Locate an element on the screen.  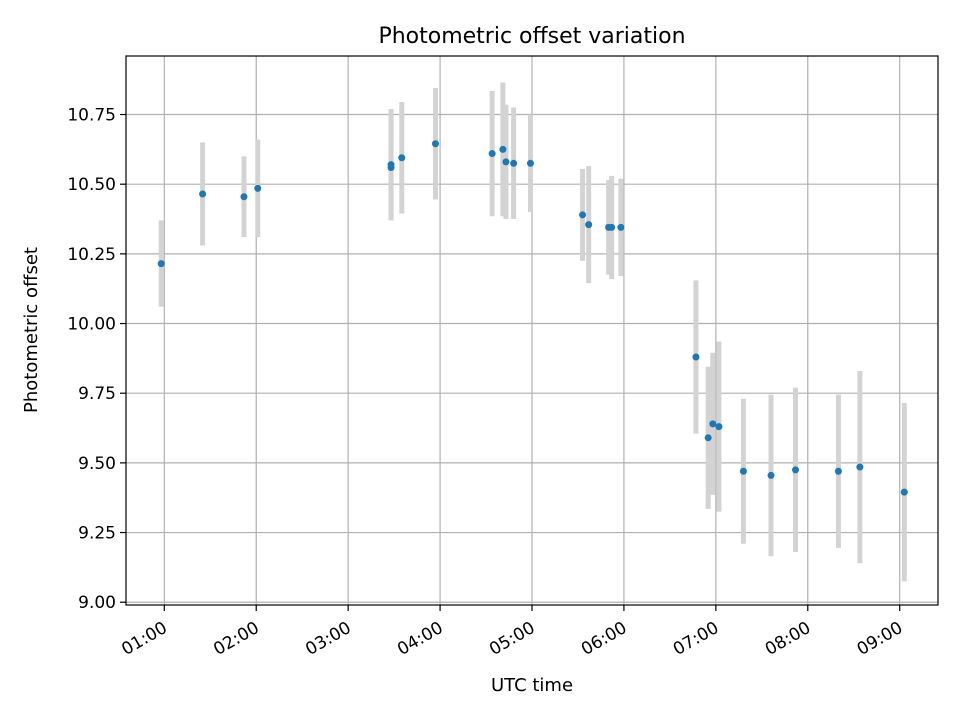
x-tick-label: 03:00 is located at coordinates (328, 639).